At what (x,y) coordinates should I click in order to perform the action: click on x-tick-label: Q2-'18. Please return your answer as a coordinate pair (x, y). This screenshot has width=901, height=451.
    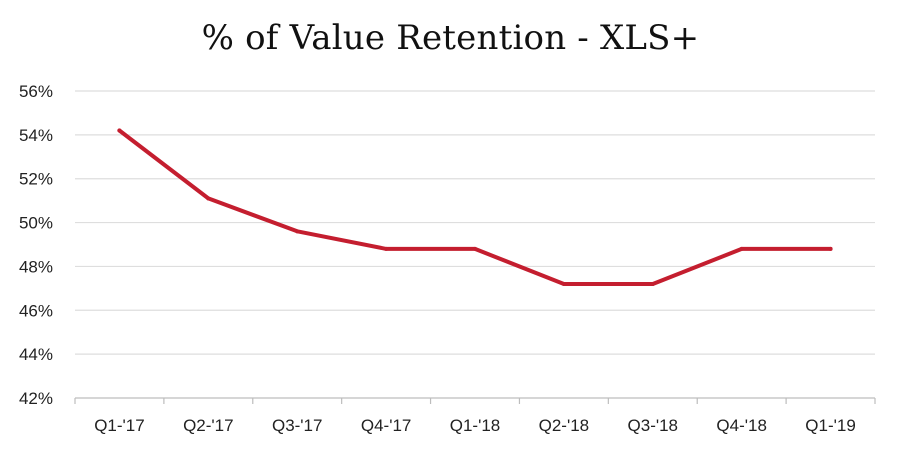
    Looking at the image, I should click on (564, 425).